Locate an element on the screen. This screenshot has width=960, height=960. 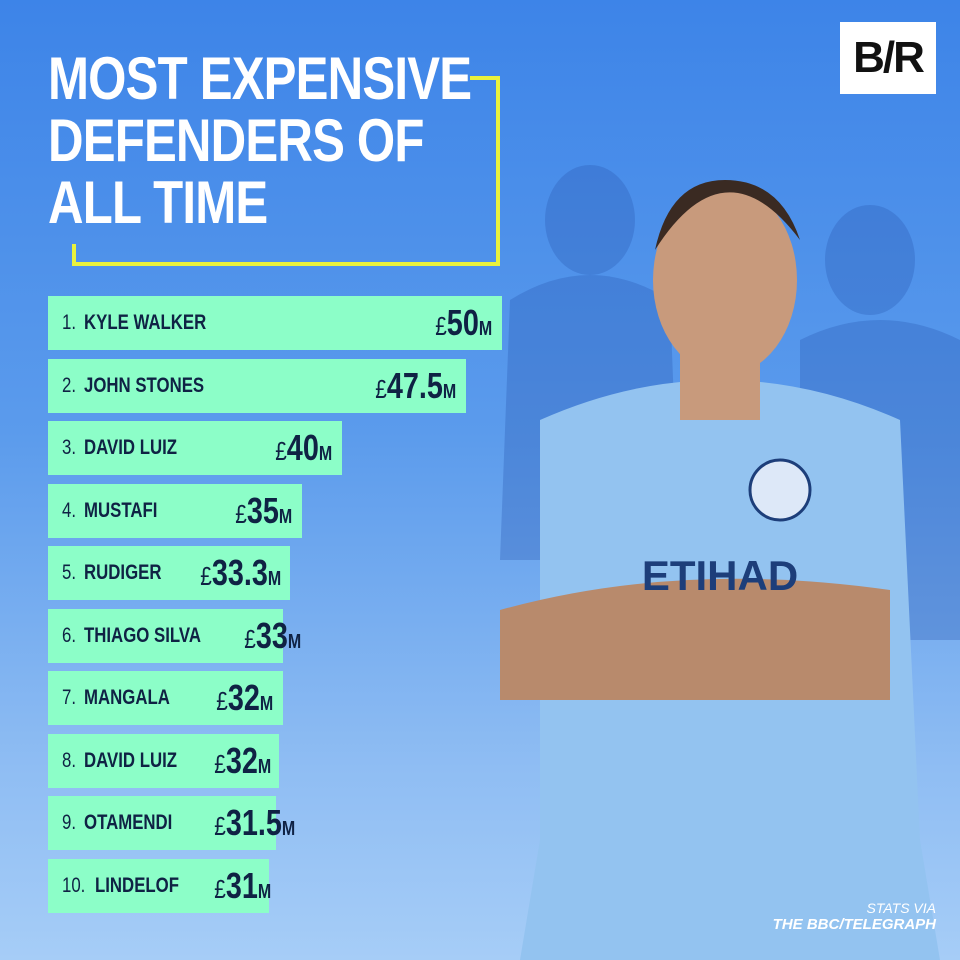
page-title: MOST EXPENSIVE DEFENDERS OF ALL TIME is located at coordinates (260, 140).